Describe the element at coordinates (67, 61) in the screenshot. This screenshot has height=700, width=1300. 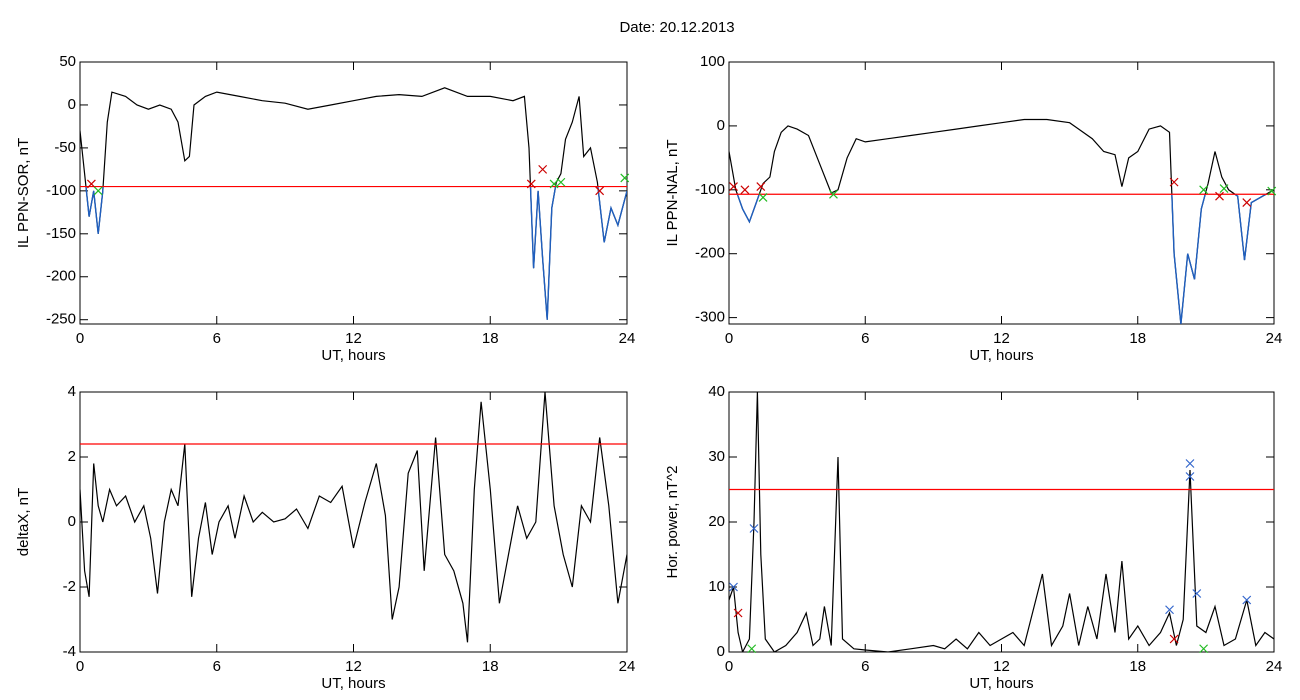
I see `y-tick-label: 50` at that location.